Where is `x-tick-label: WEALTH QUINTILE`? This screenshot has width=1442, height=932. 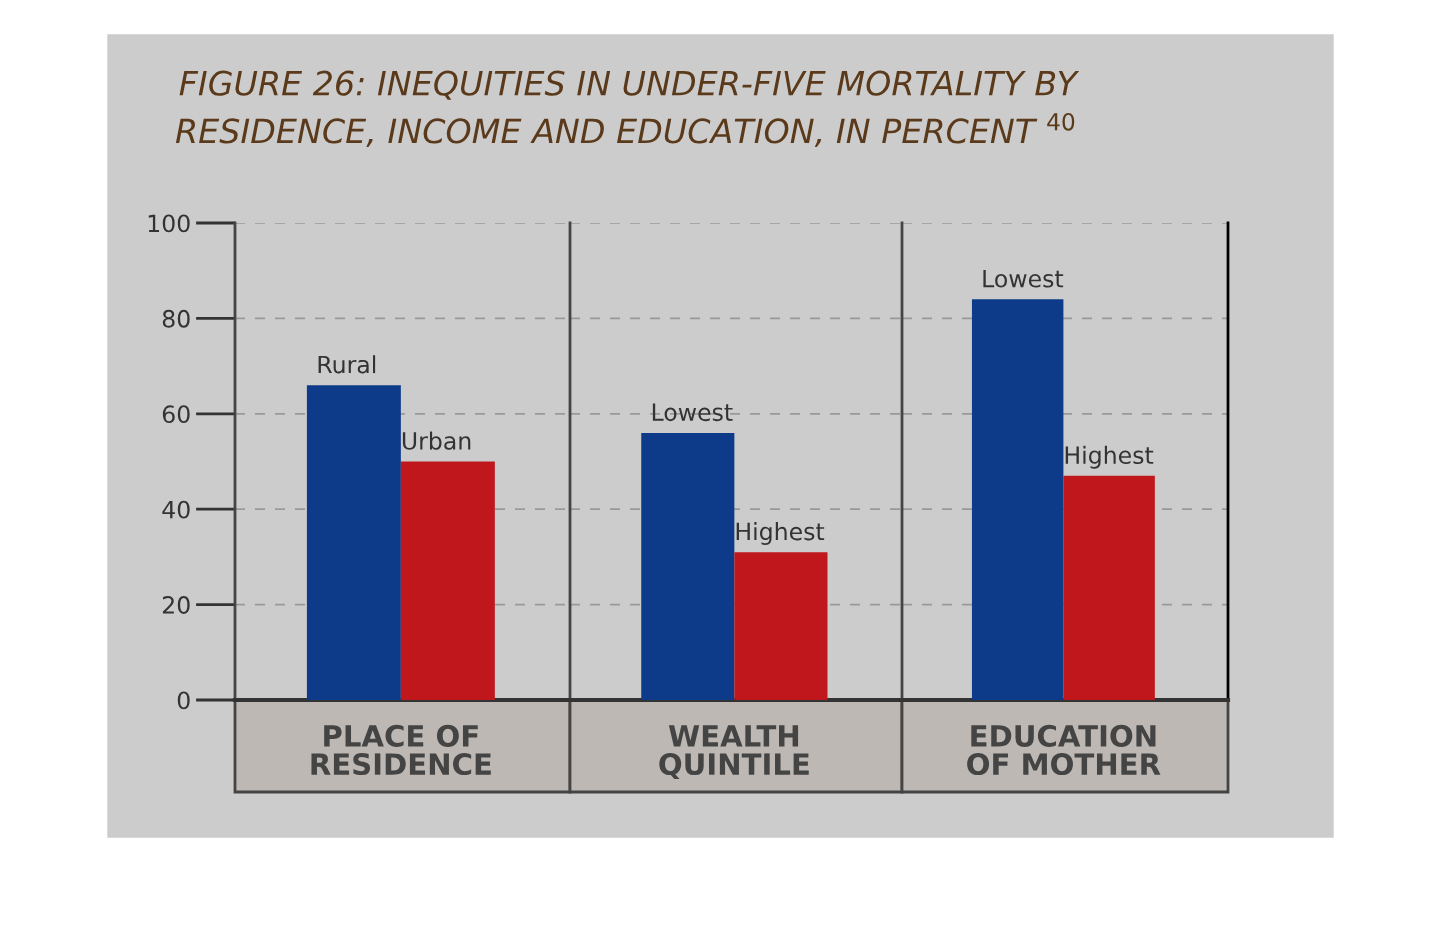 x-tick-label: WEALTH QUINTILE is located at coordinates (734, 752).